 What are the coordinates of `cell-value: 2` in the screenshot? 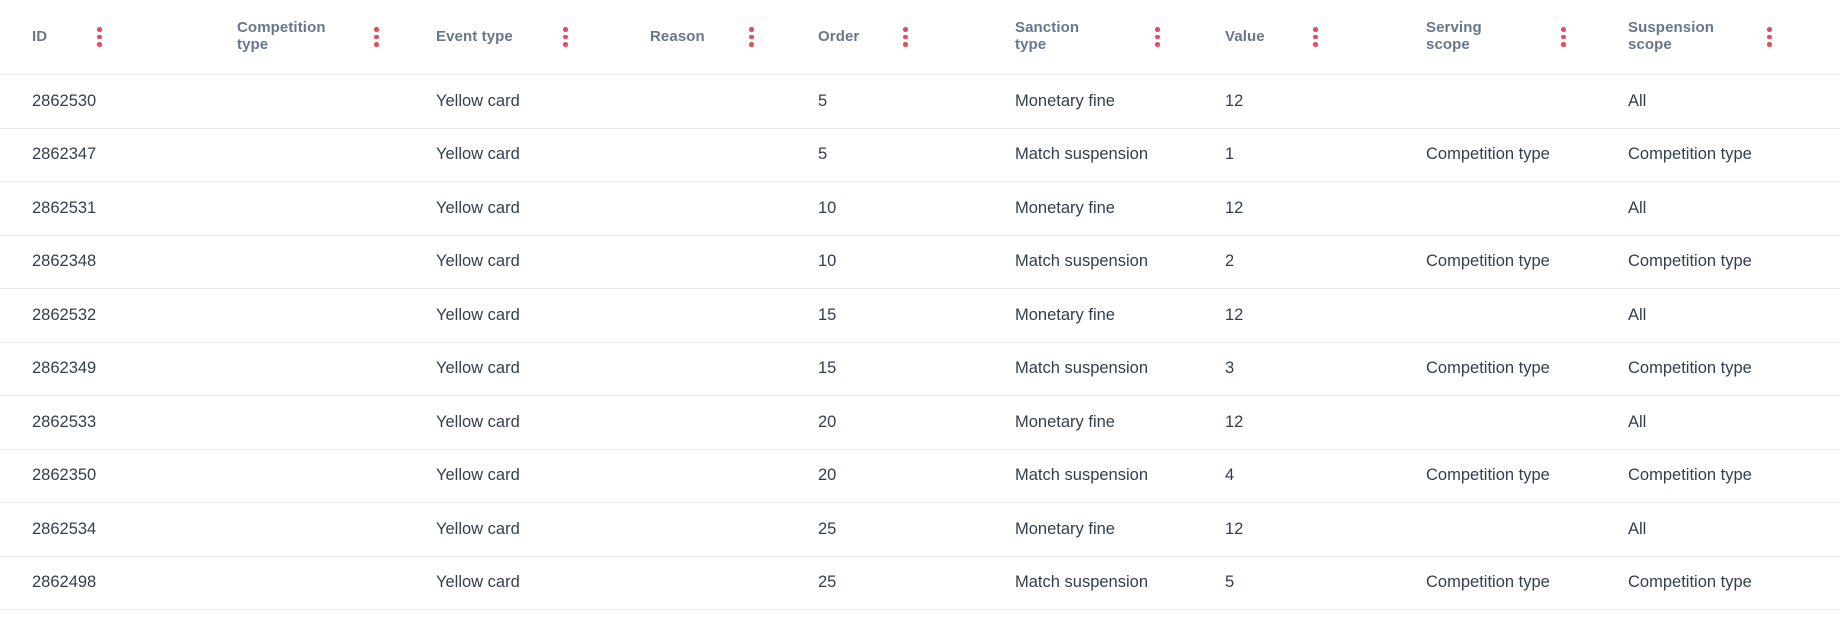 It's located at (1265, 262).